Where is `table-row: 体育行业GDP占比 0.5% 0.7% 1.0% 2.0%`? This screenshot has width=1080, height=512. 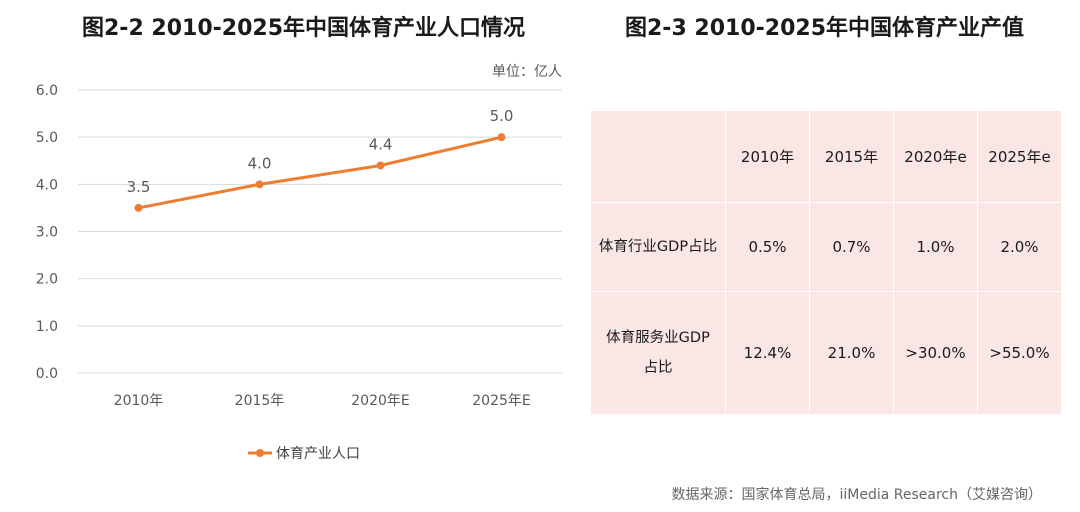 table-row: 体育行业GDP占比 0.5% 0.7% 1.0% 2.0% is located at coordinates (826, 247).